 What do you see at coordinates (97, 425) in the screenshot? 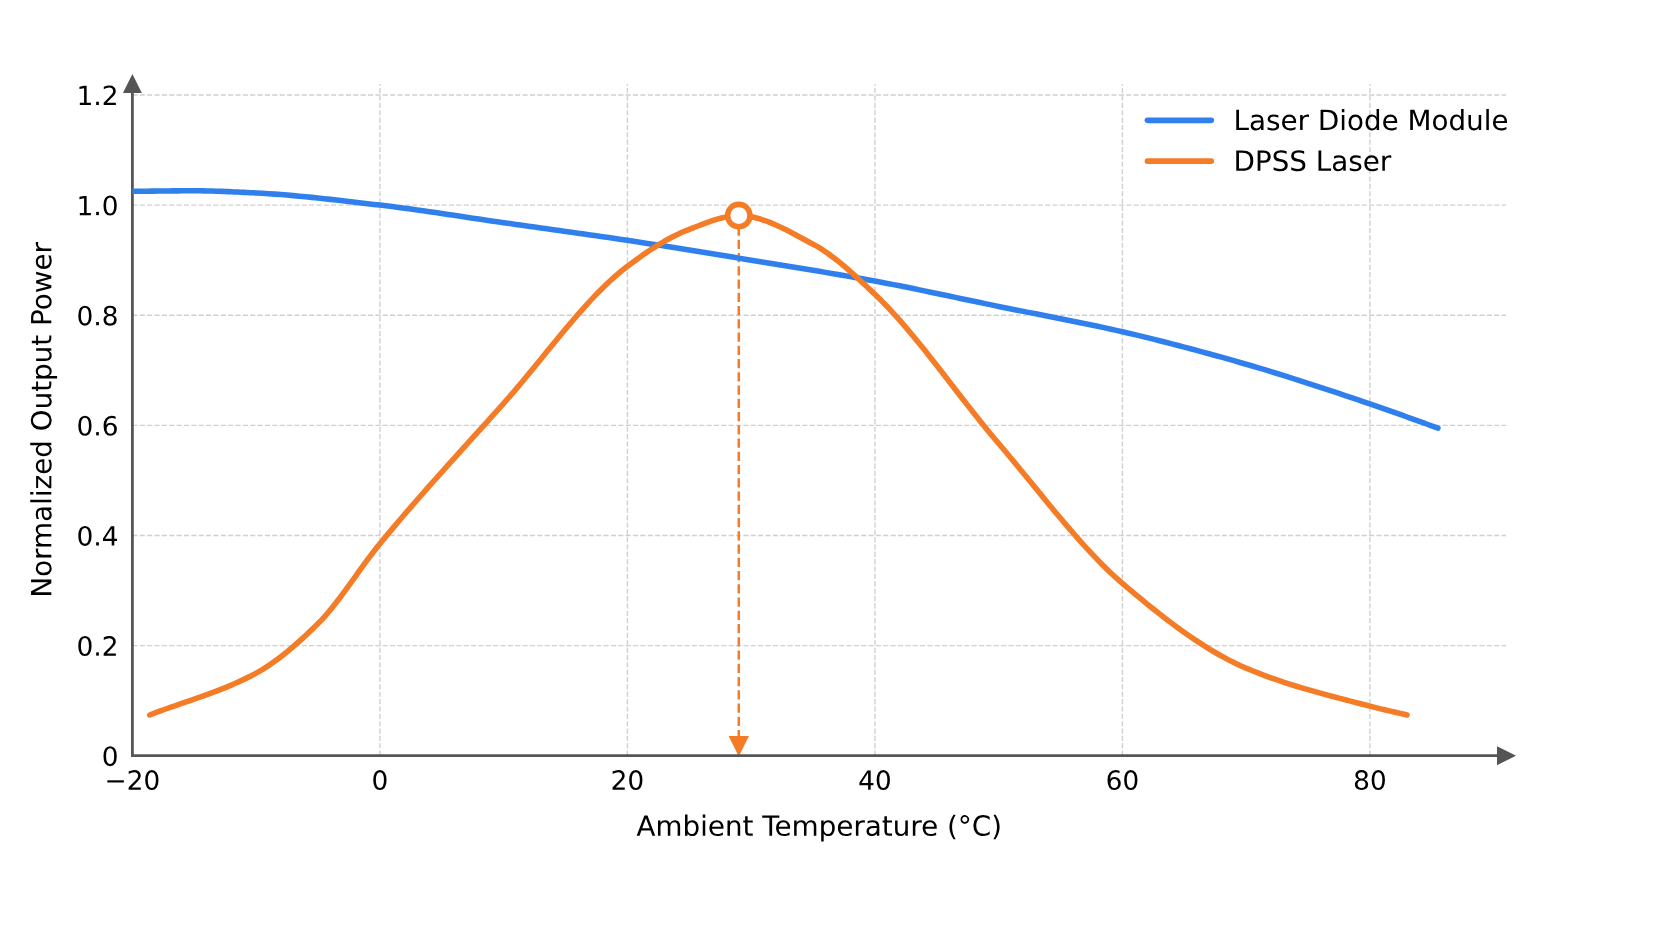
I see `y-tick-label: 0.6` at bounding box center [97, 425].